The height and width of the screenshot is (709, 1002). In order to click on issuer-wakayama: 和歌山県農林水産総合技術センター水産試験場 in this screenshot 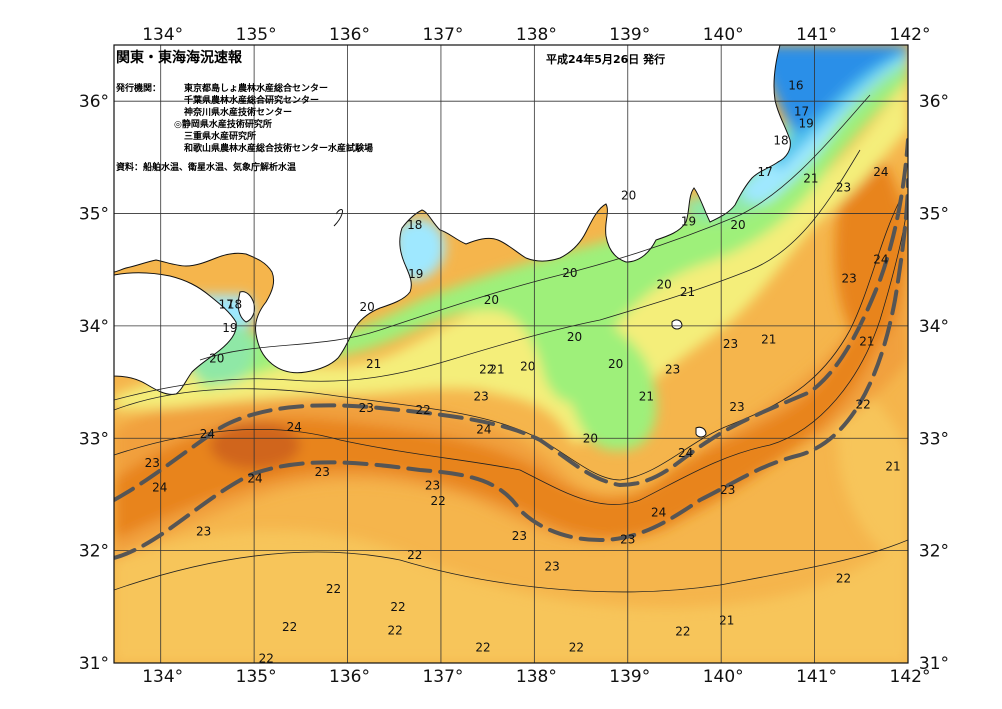, I will do `click(278, 148)`.